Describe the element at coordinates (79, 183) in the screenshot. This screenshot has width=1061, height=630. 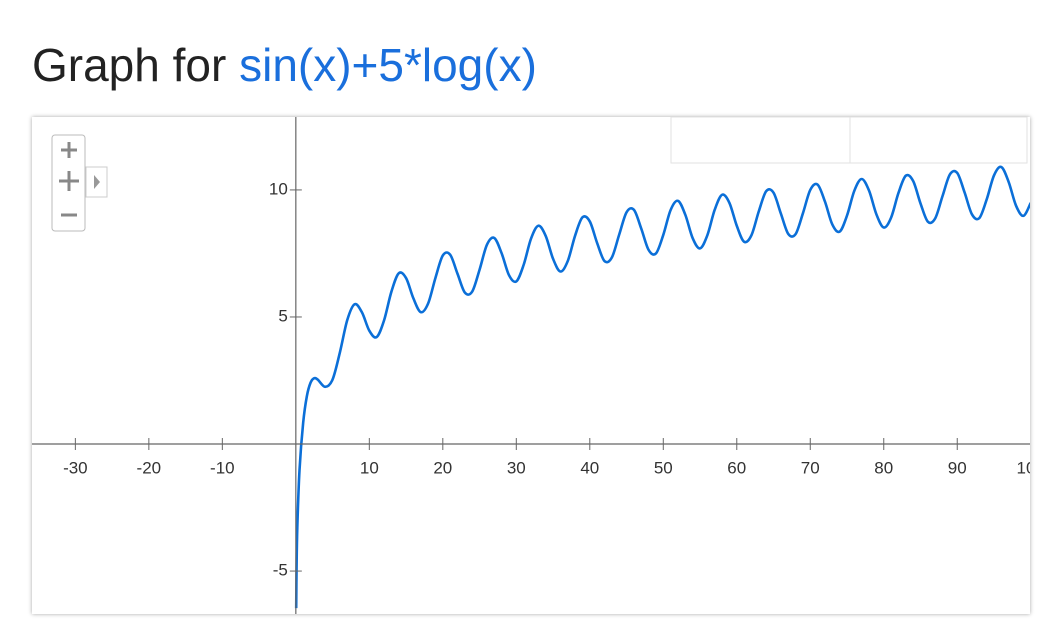
I see `zoom-controls` at that location.